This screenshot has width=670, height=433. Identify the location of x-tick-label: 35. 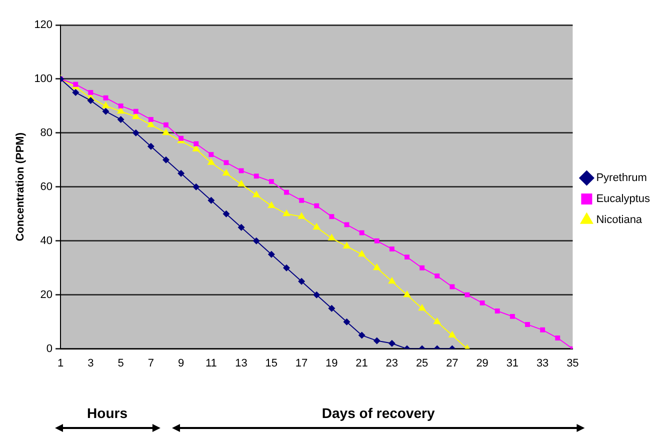
(572, 363).